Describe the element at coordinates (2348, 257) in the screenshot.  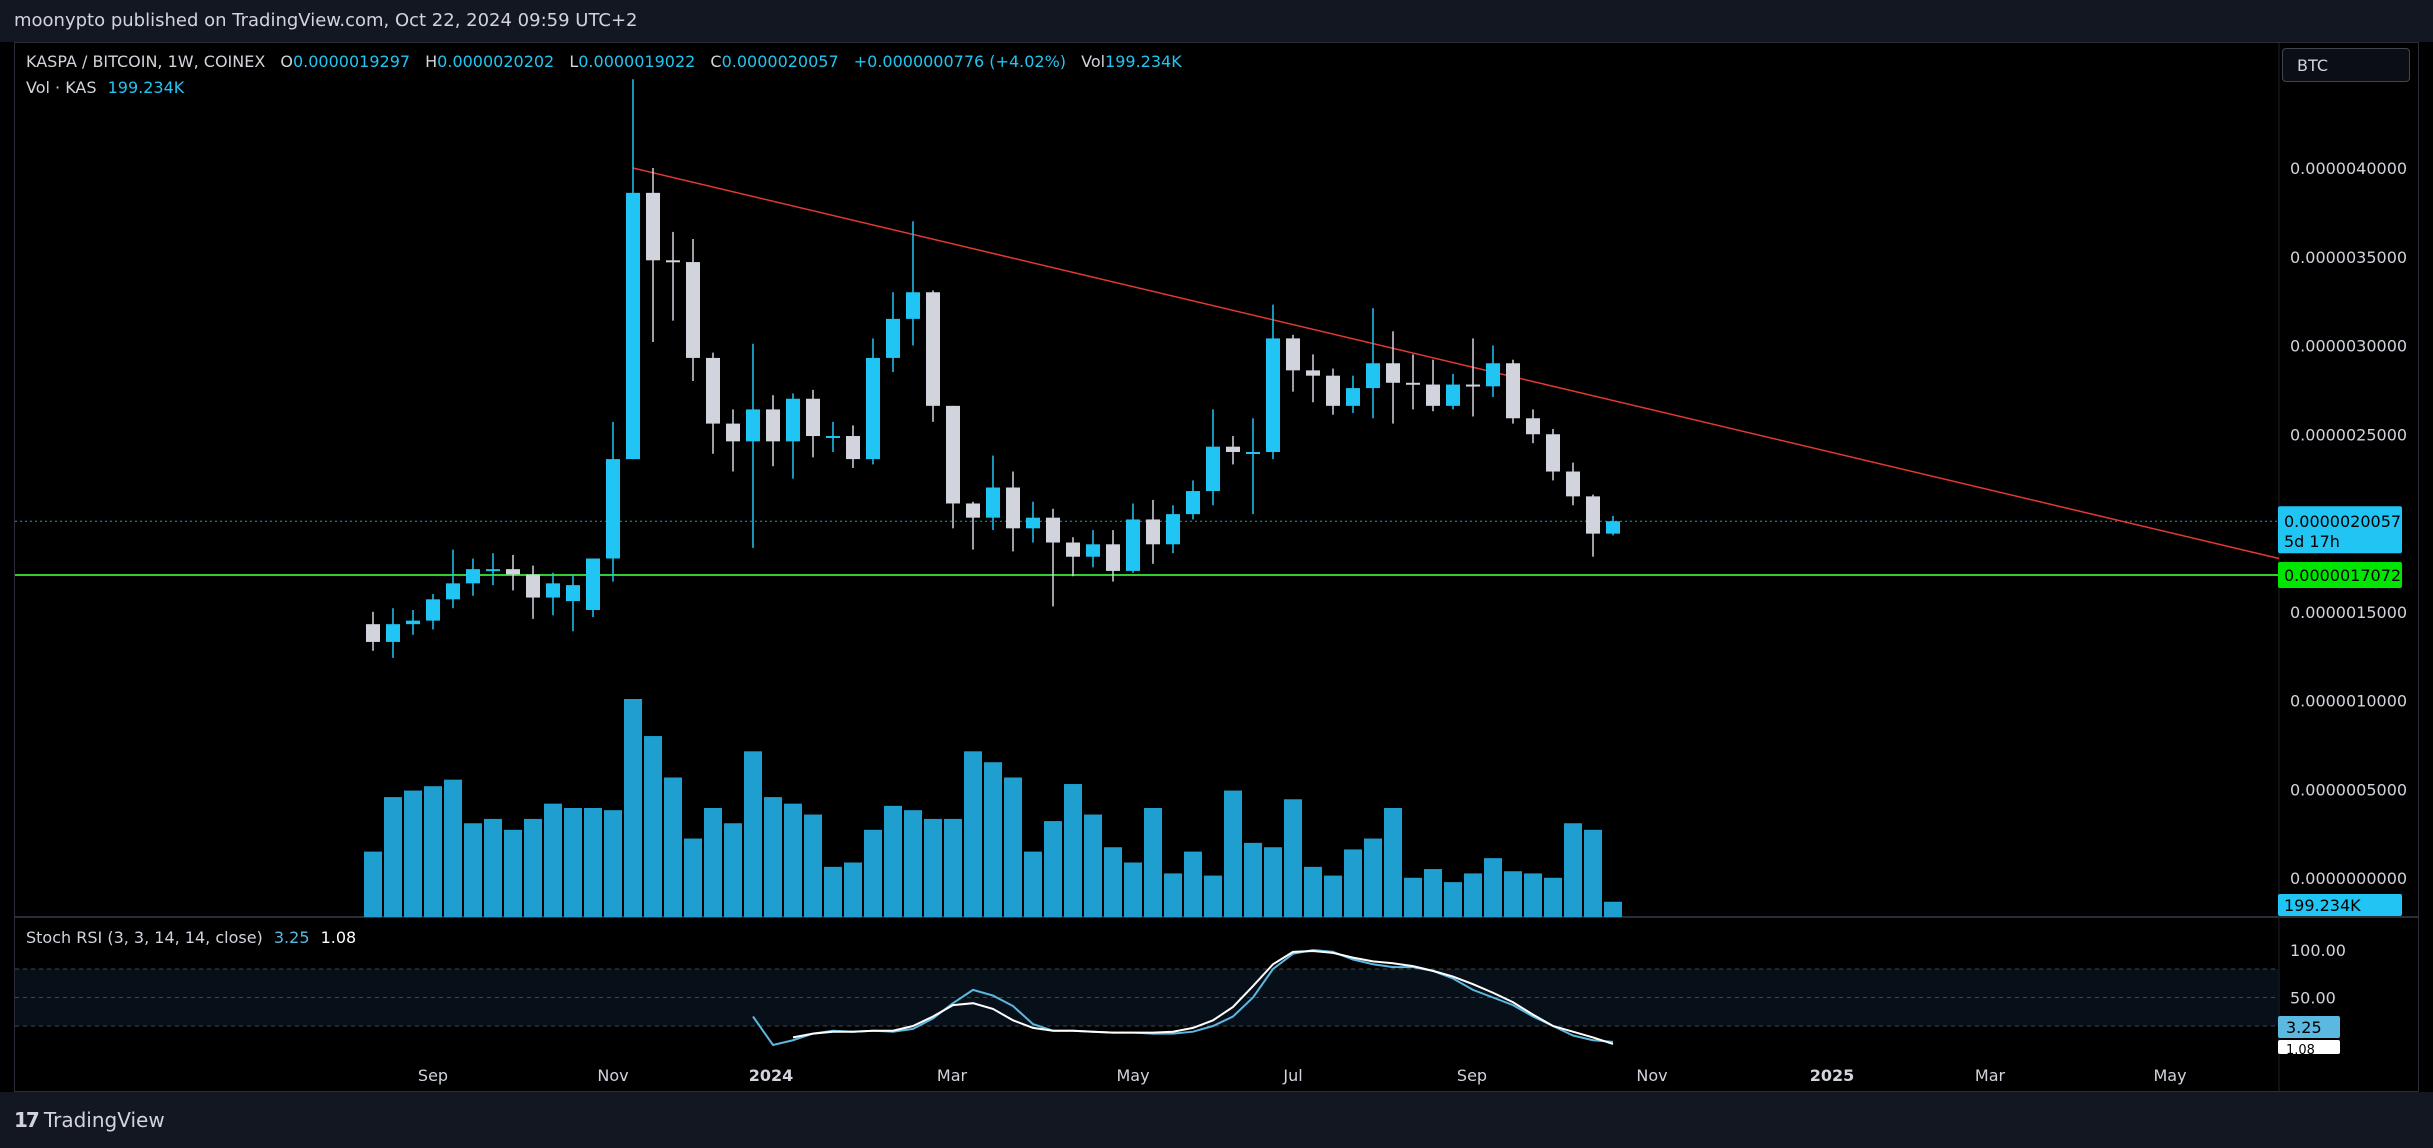
I see `price-tick-label: 0.0000035000` at that location.